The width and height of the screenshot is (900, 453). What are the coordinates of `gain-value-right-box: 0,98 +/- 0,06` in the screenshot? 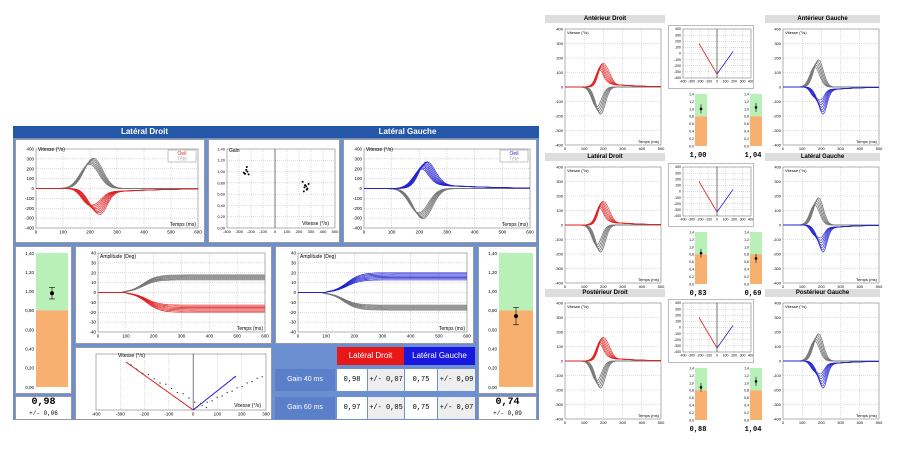 It's located at (43, 408).